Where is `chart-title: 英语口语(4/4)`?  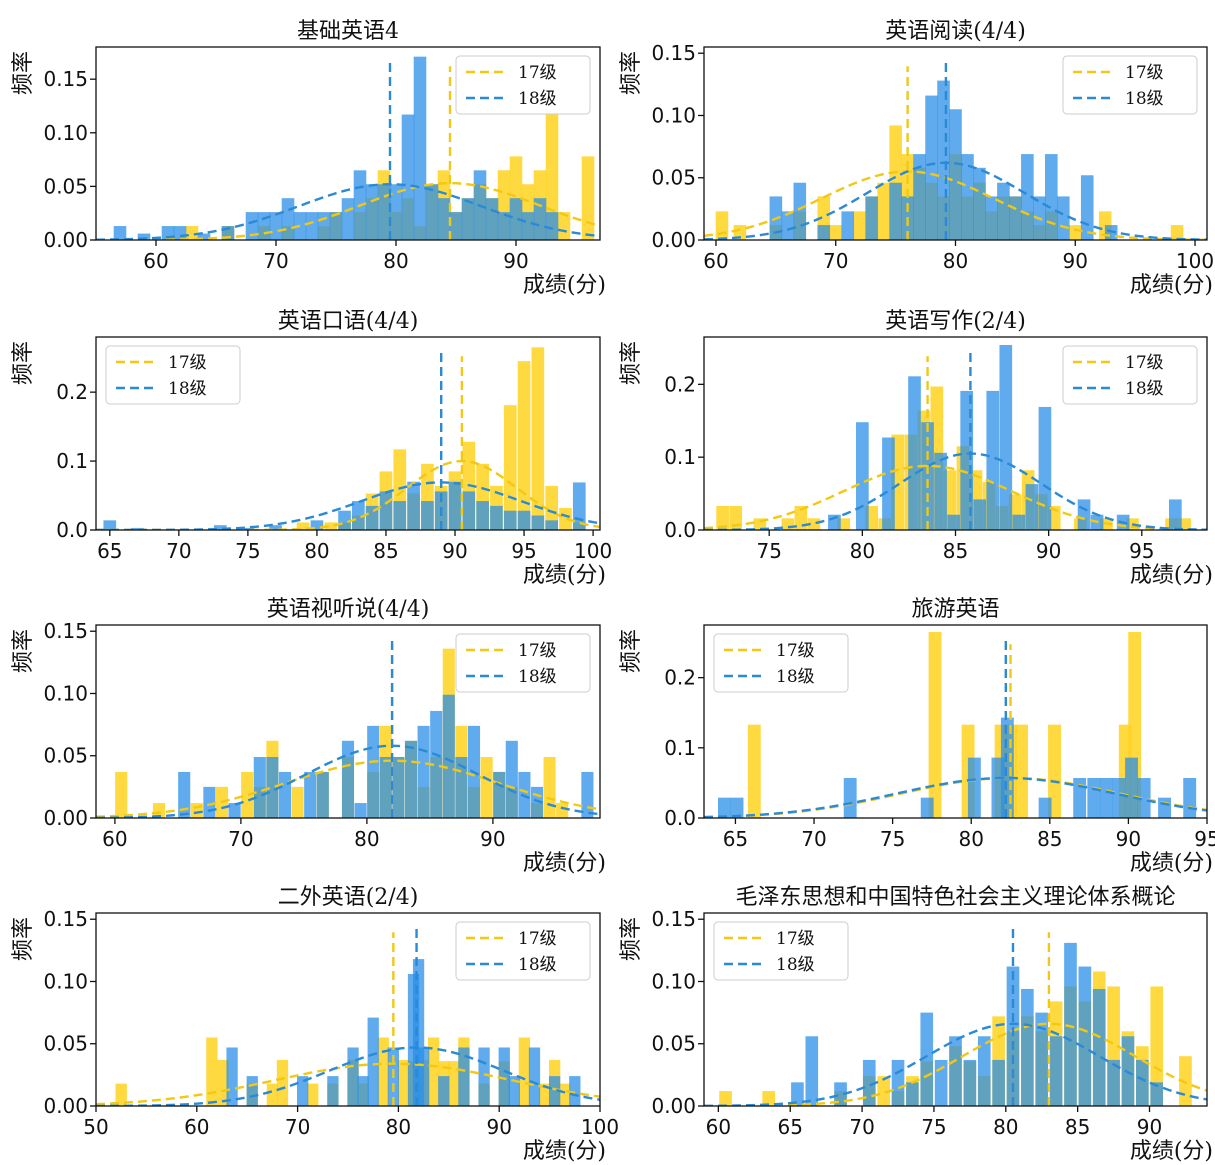
chart-title: 英语口语(4/4) is located at coordinates (348, 321).